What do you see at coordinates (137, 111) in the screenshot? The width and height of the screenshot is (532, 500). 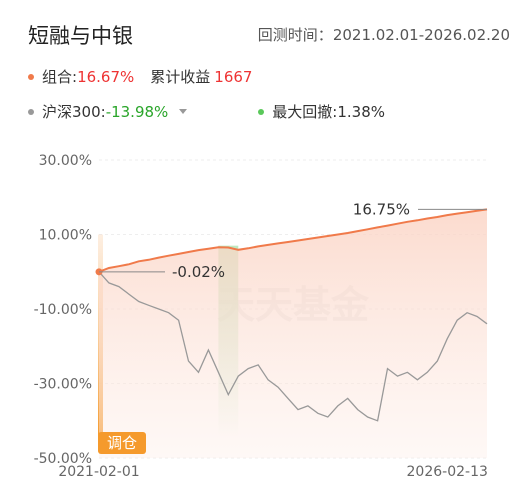 I see `legend-value: -13.98%` at bounding box center [137, 111].